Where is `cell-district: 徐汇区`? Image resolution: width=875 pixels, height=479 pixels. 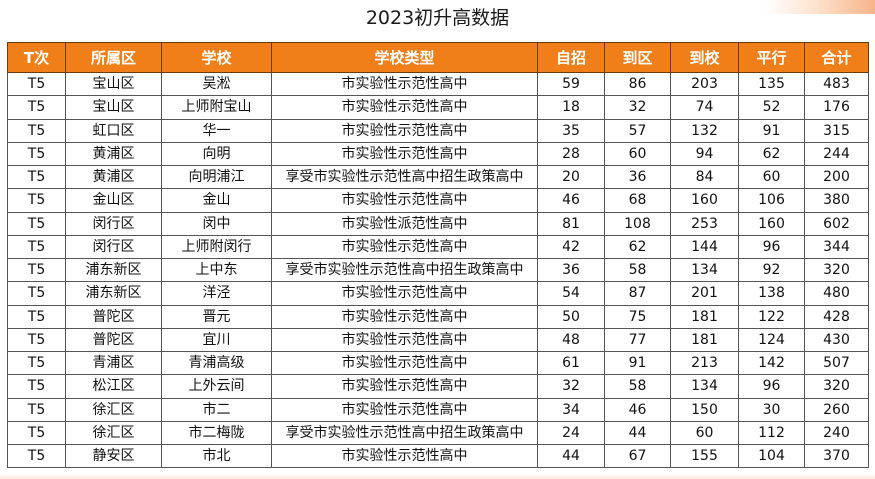 cell-district: 徐汇区 is located at coordinates (113, 409).